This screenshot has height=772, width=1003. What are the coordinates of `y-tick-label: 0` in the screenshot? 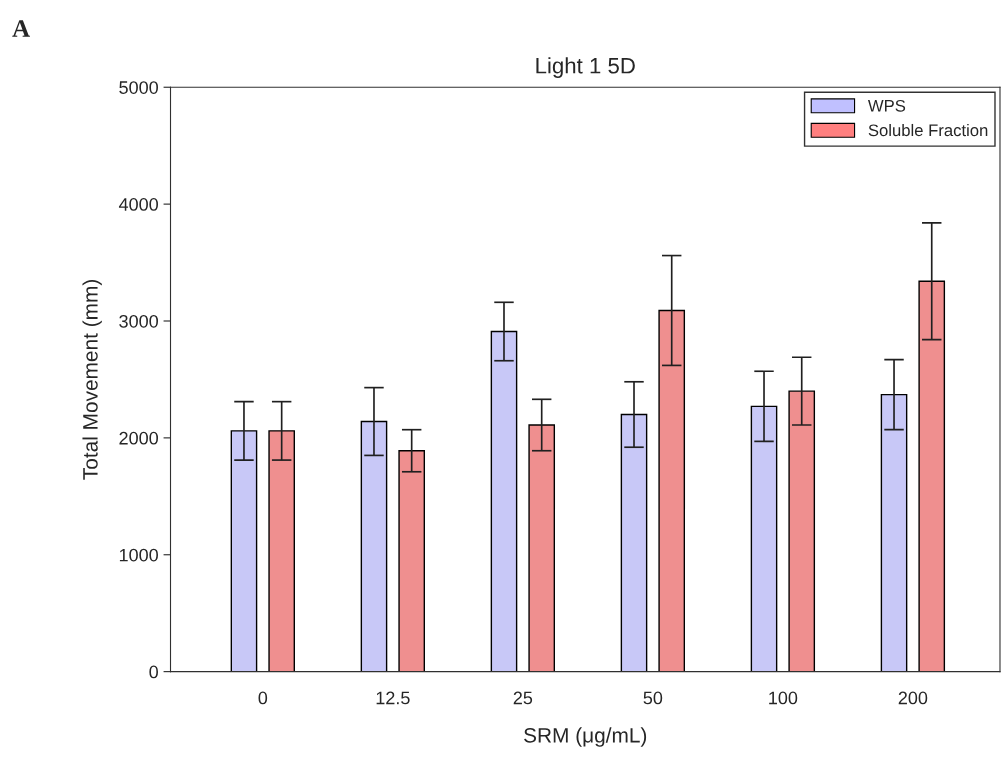 It's located at (153, 672).